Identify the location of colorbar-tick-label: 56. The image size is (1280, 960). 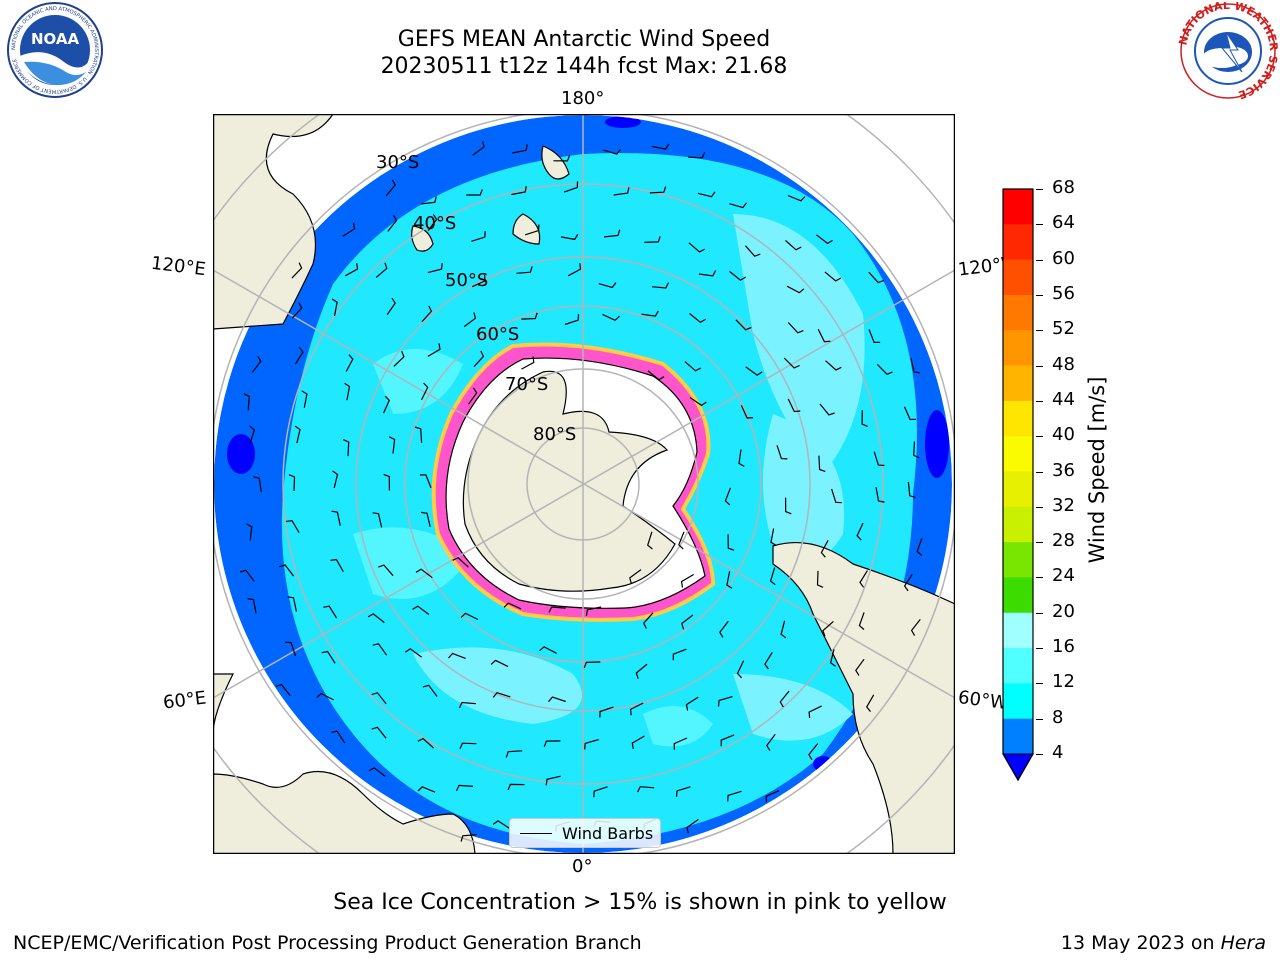
(1063, 293).